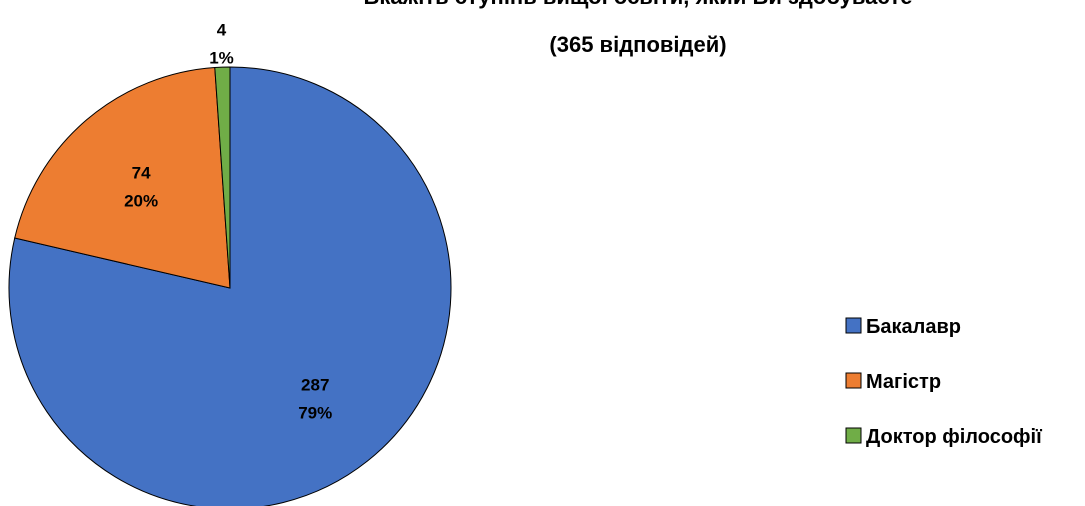  What do you see at coordinates (141, 173) in the screenshot?
I see `data-label-value: 74` at bounding box center [141, 173].